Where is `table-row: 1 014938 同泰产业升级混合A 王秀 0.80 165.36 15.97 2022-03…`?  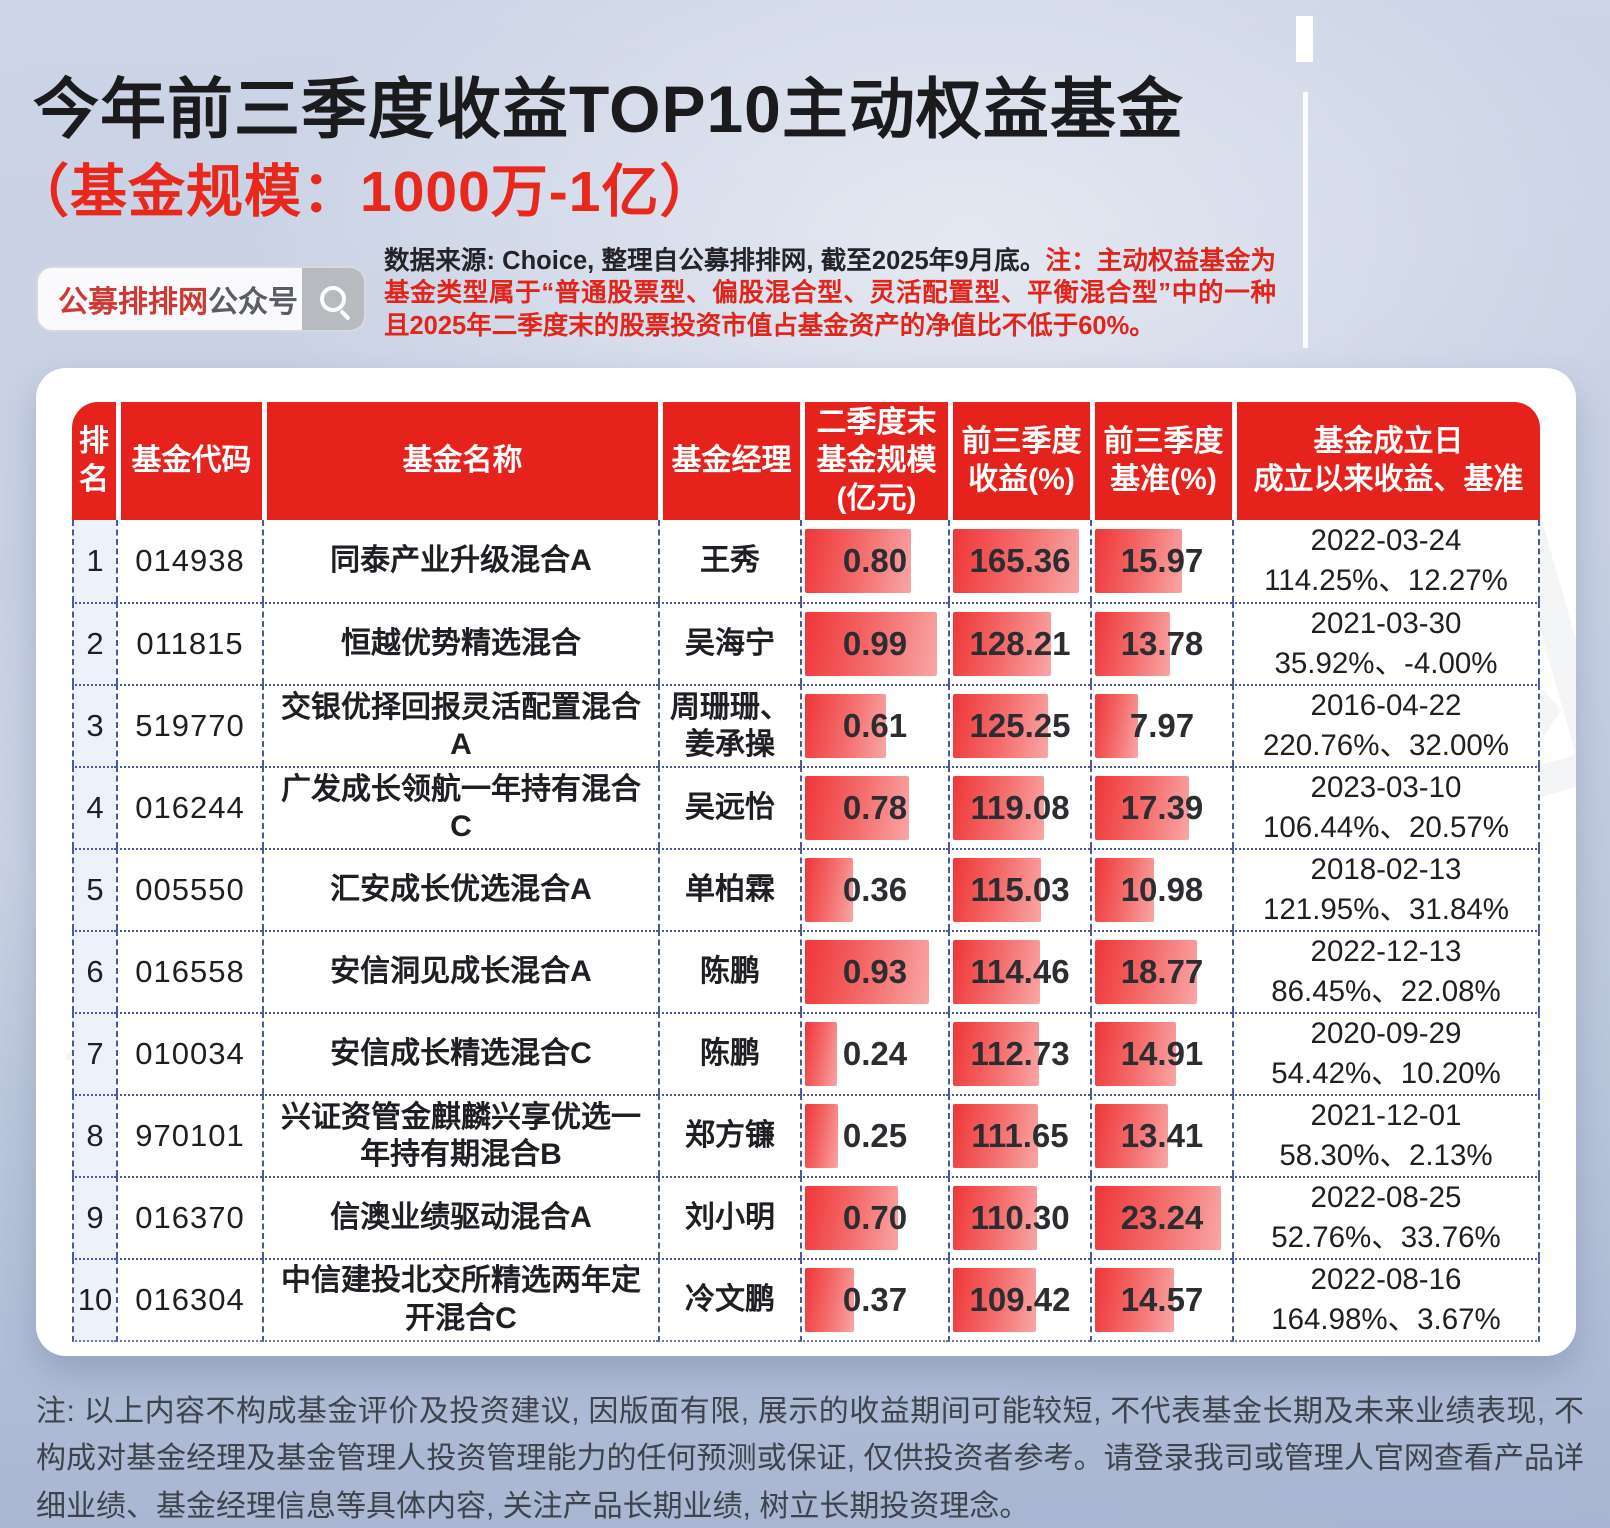
table-row: 1 014938 同泰产业升级混合A 王秀 0.80 165.36 15.97 2022-03… is located at coordinates (806, 561).